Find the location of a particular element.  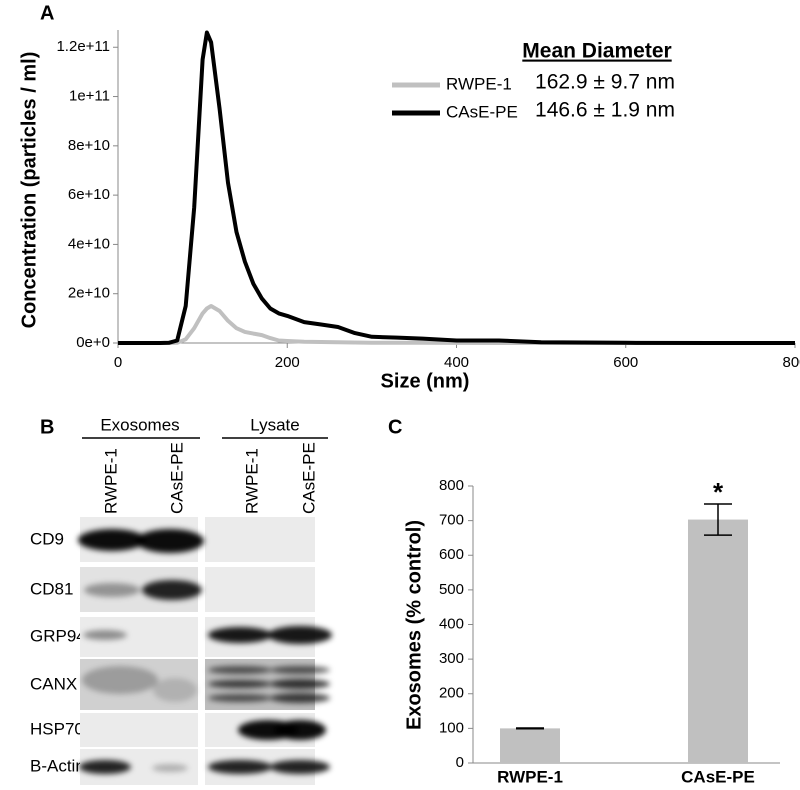

panel-label: C is located at coordinates (395, 427).